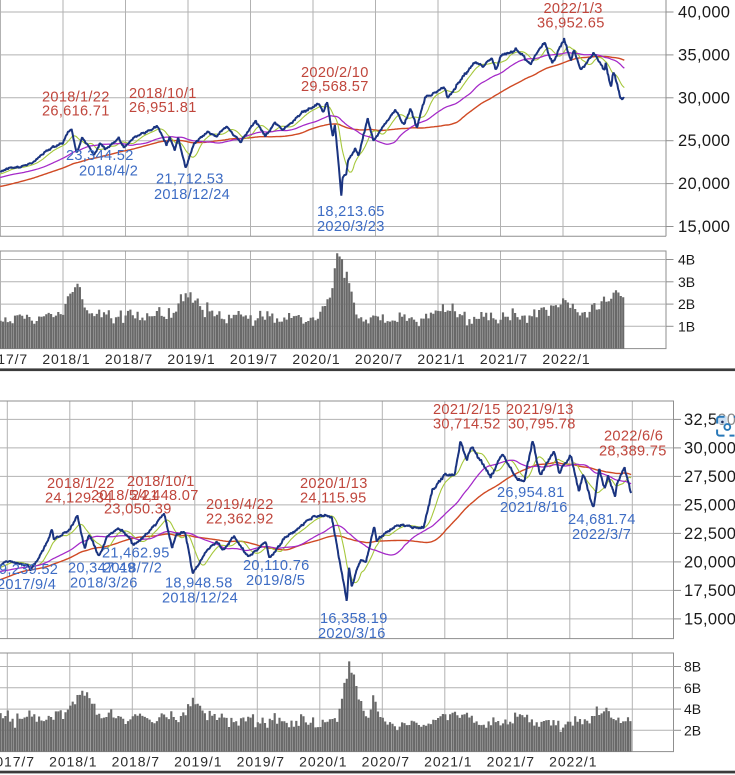 This screenshot has width=735, height=775. What do you see at coordinates (351, 212) in the screenshot?
I see `svg-text: 18,213.65` at bounding box center [351, 212].